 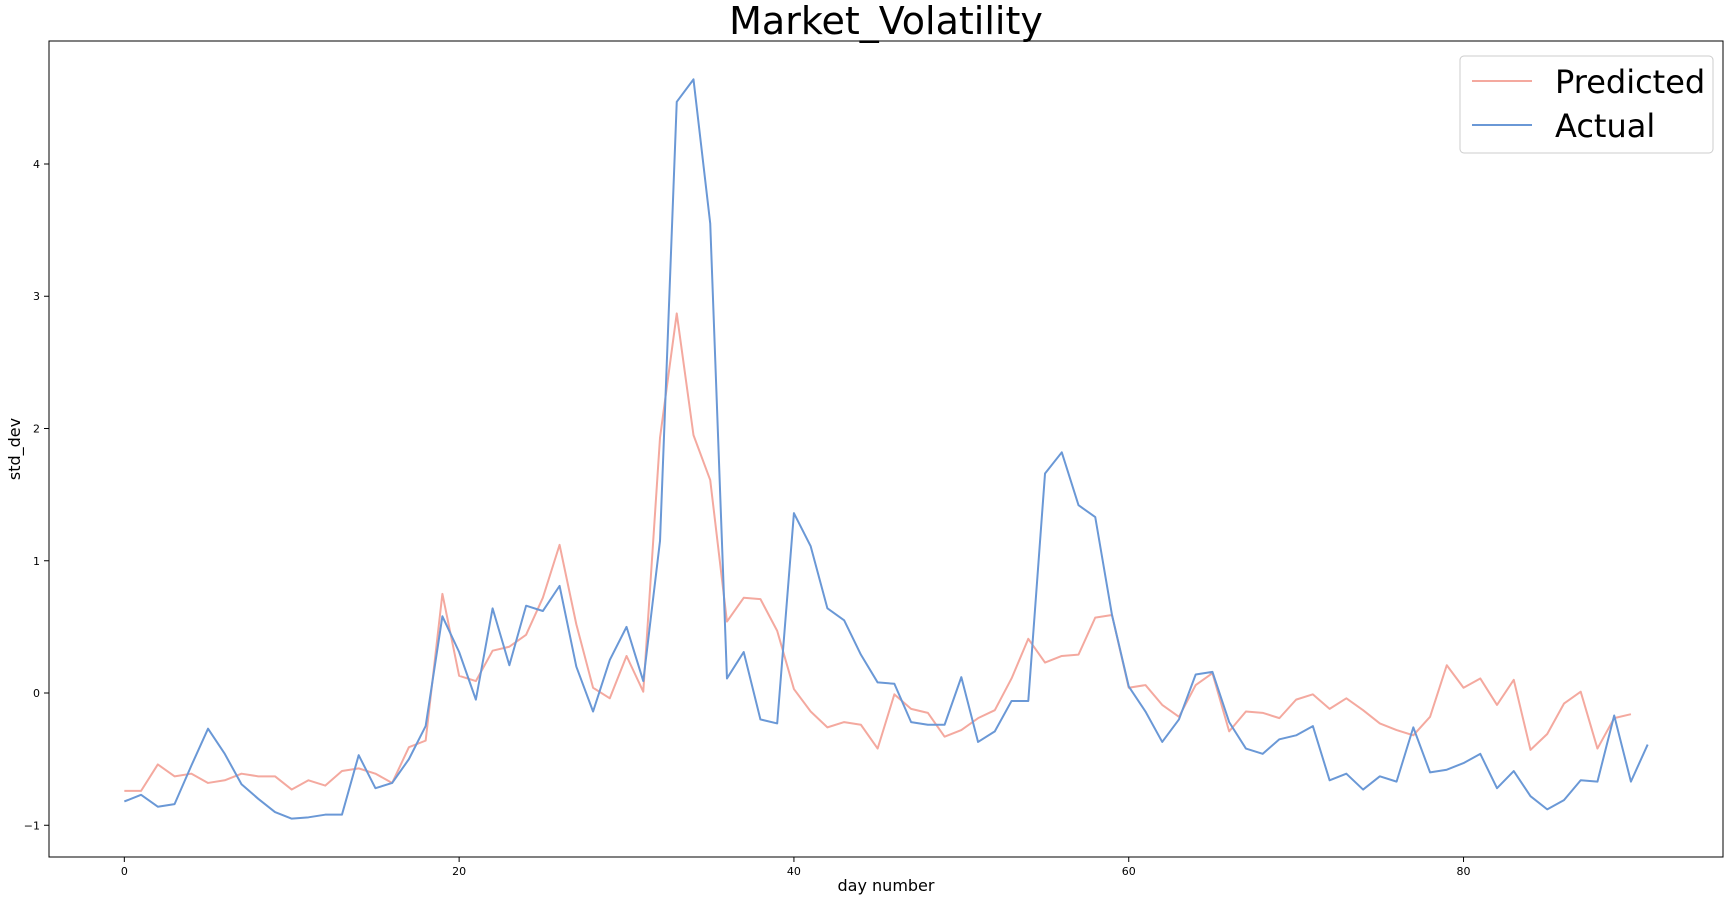 I want to click on y-tick-label: 4, so click(x=36, y=164).